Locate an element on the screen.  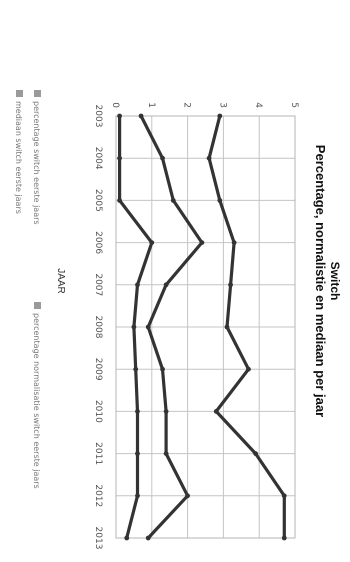
x-axis-label: JAAR is located at coordinates (60, 281).